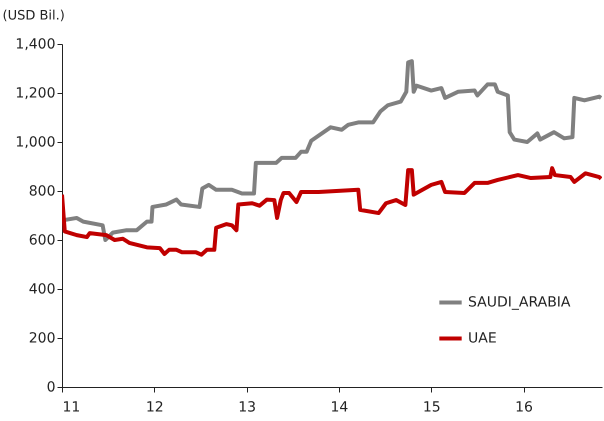  I want to click on x-tick-label: 14, so click(339, 408).